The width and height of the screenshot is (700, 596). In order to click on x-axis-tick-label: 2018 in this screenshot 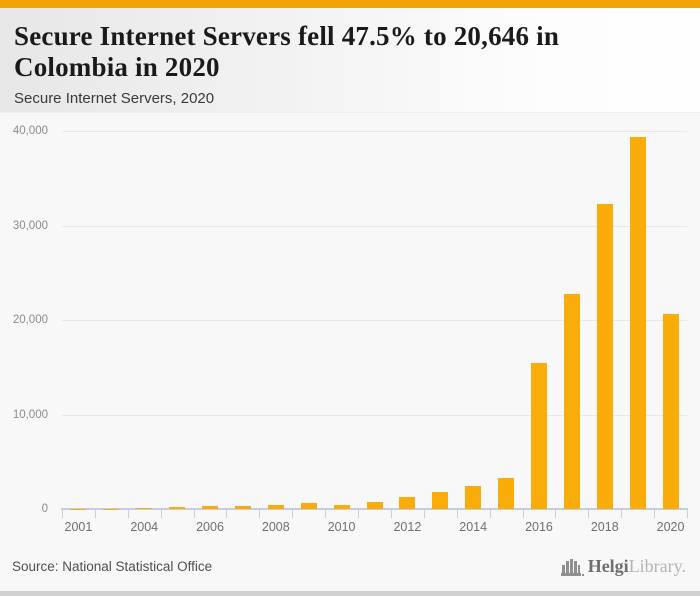, I will do `click(604, 527)`.